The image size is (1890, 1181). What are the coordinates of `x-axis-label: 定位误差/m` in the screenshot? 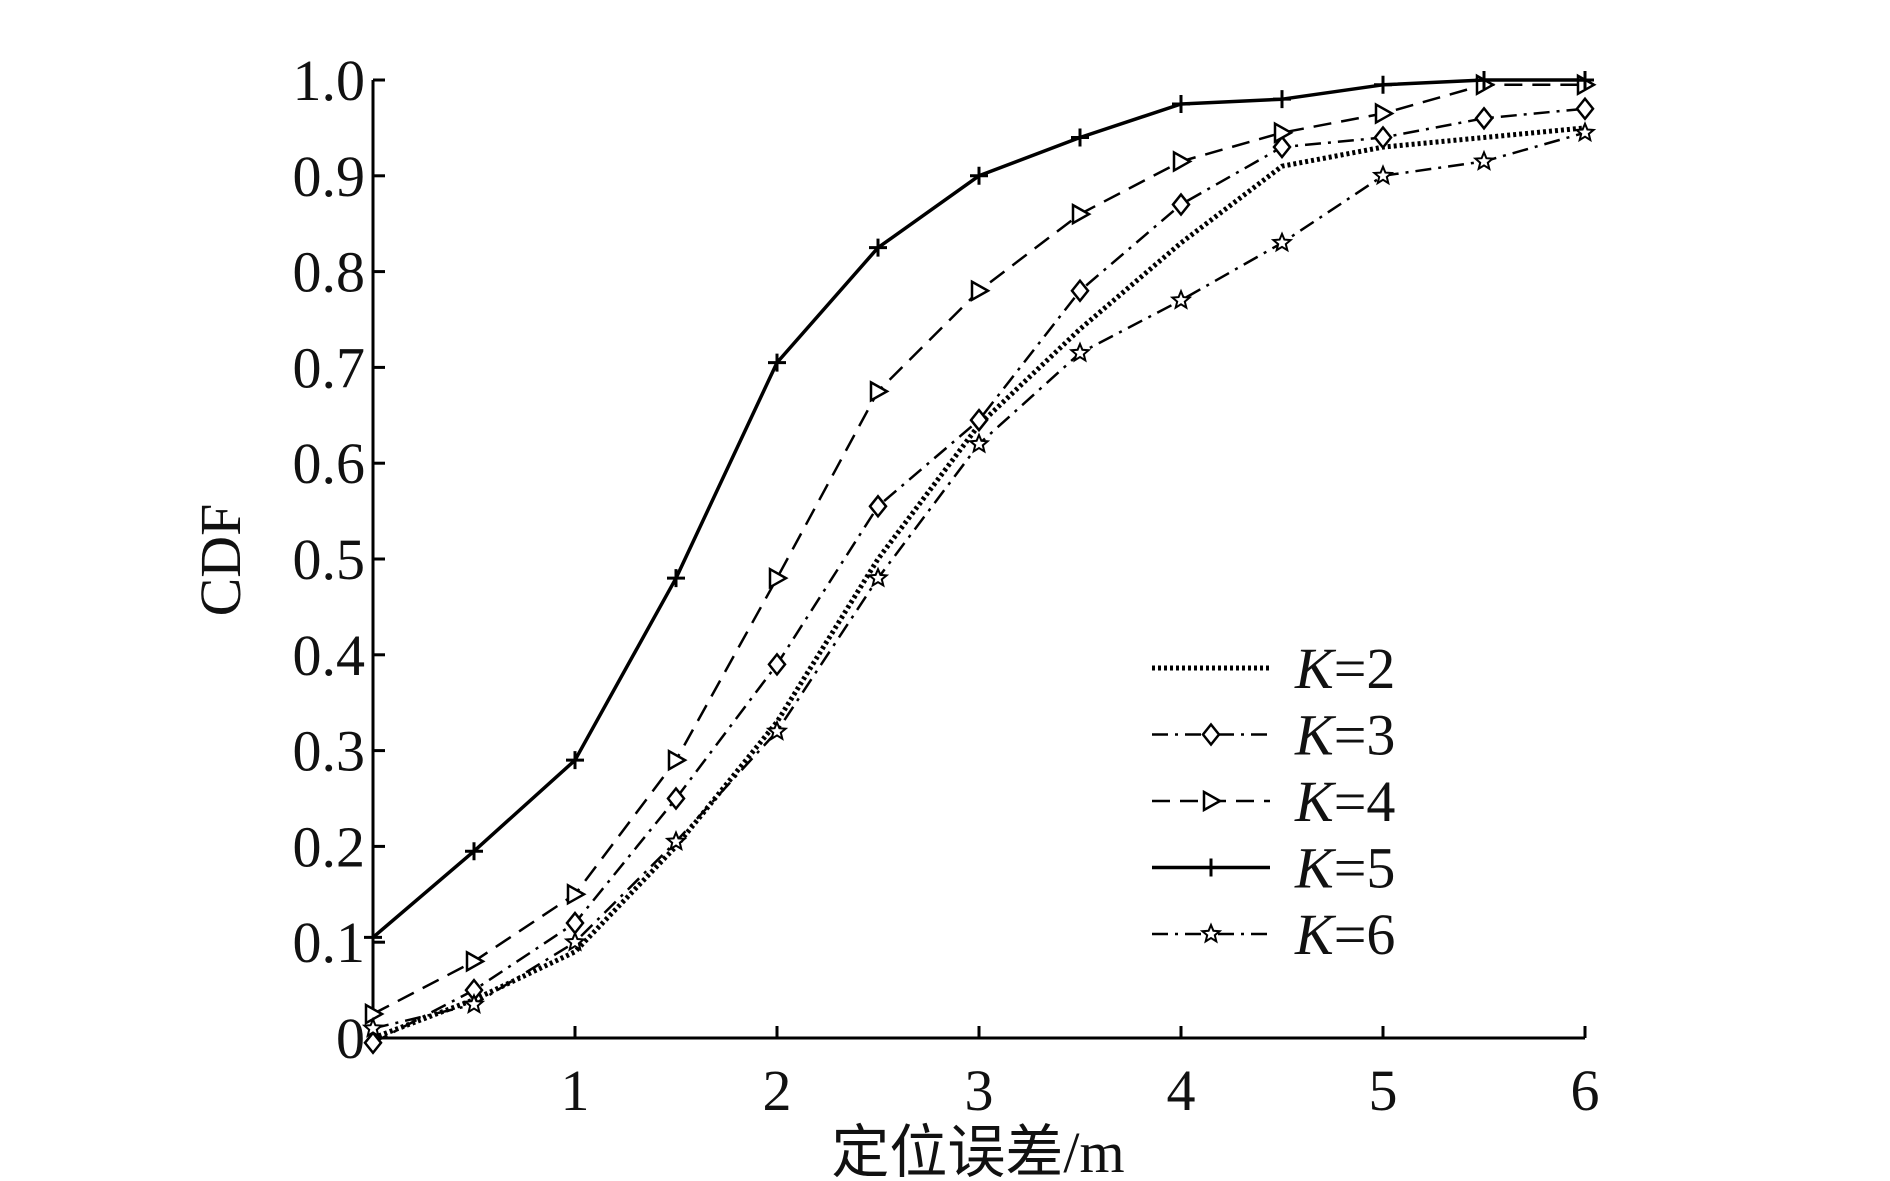 It's located at (977, 1150).